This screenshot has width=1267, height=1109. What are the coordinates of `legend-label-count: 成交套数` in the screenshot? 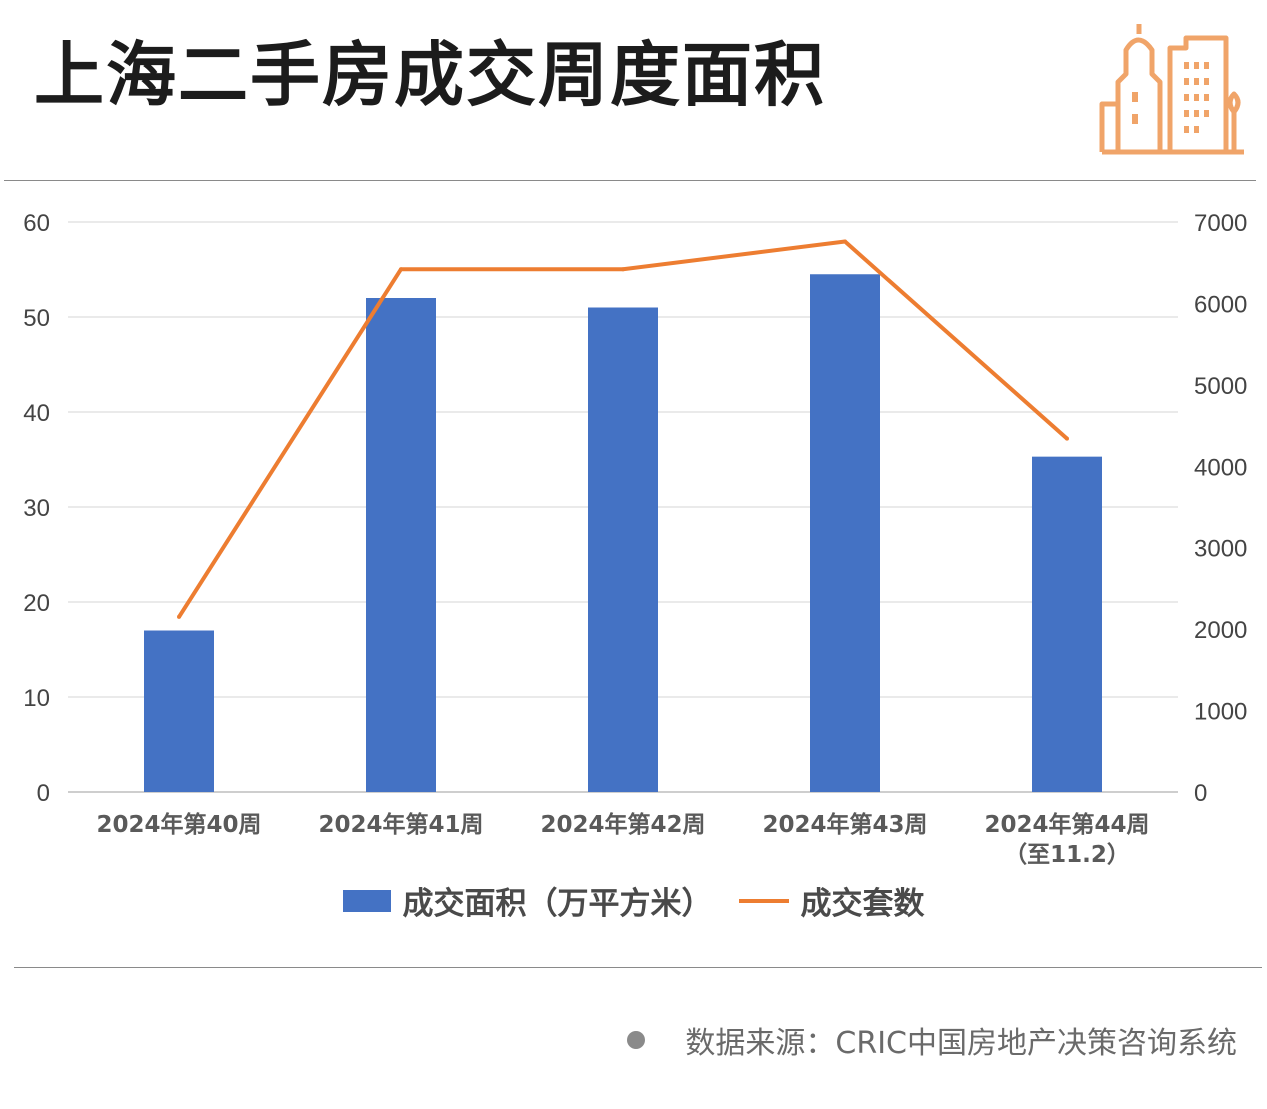 It's located at (862, 904).